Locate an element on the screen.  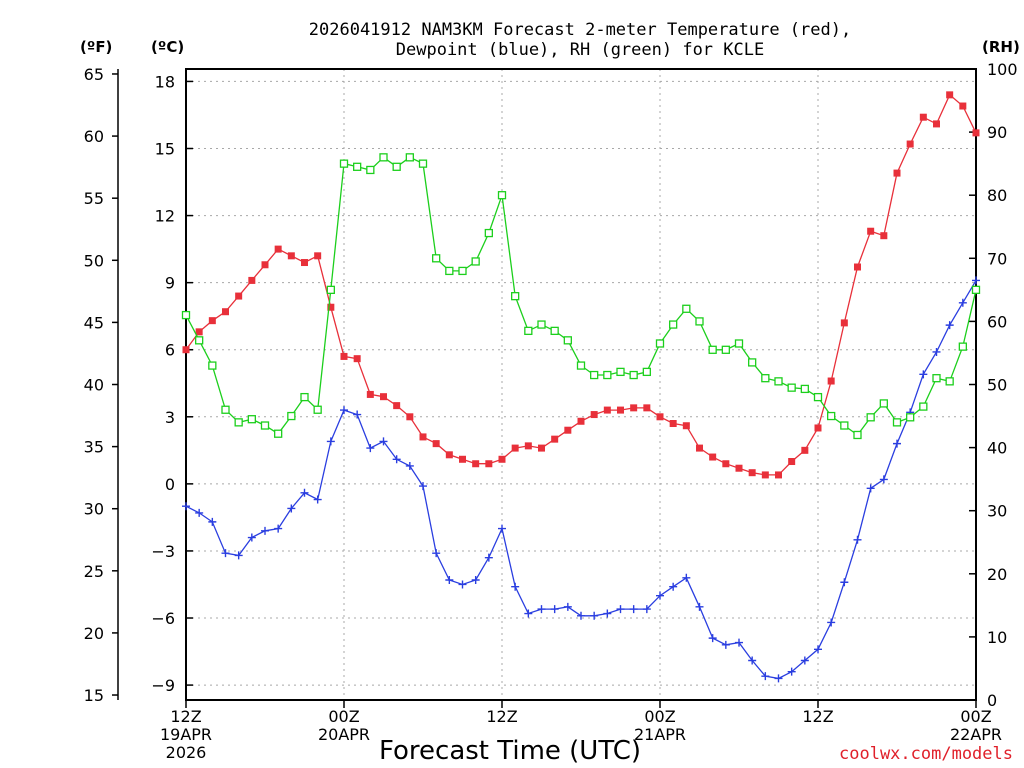
fahrenheit-tick-label: 65 is located at coordinates (94, 74).